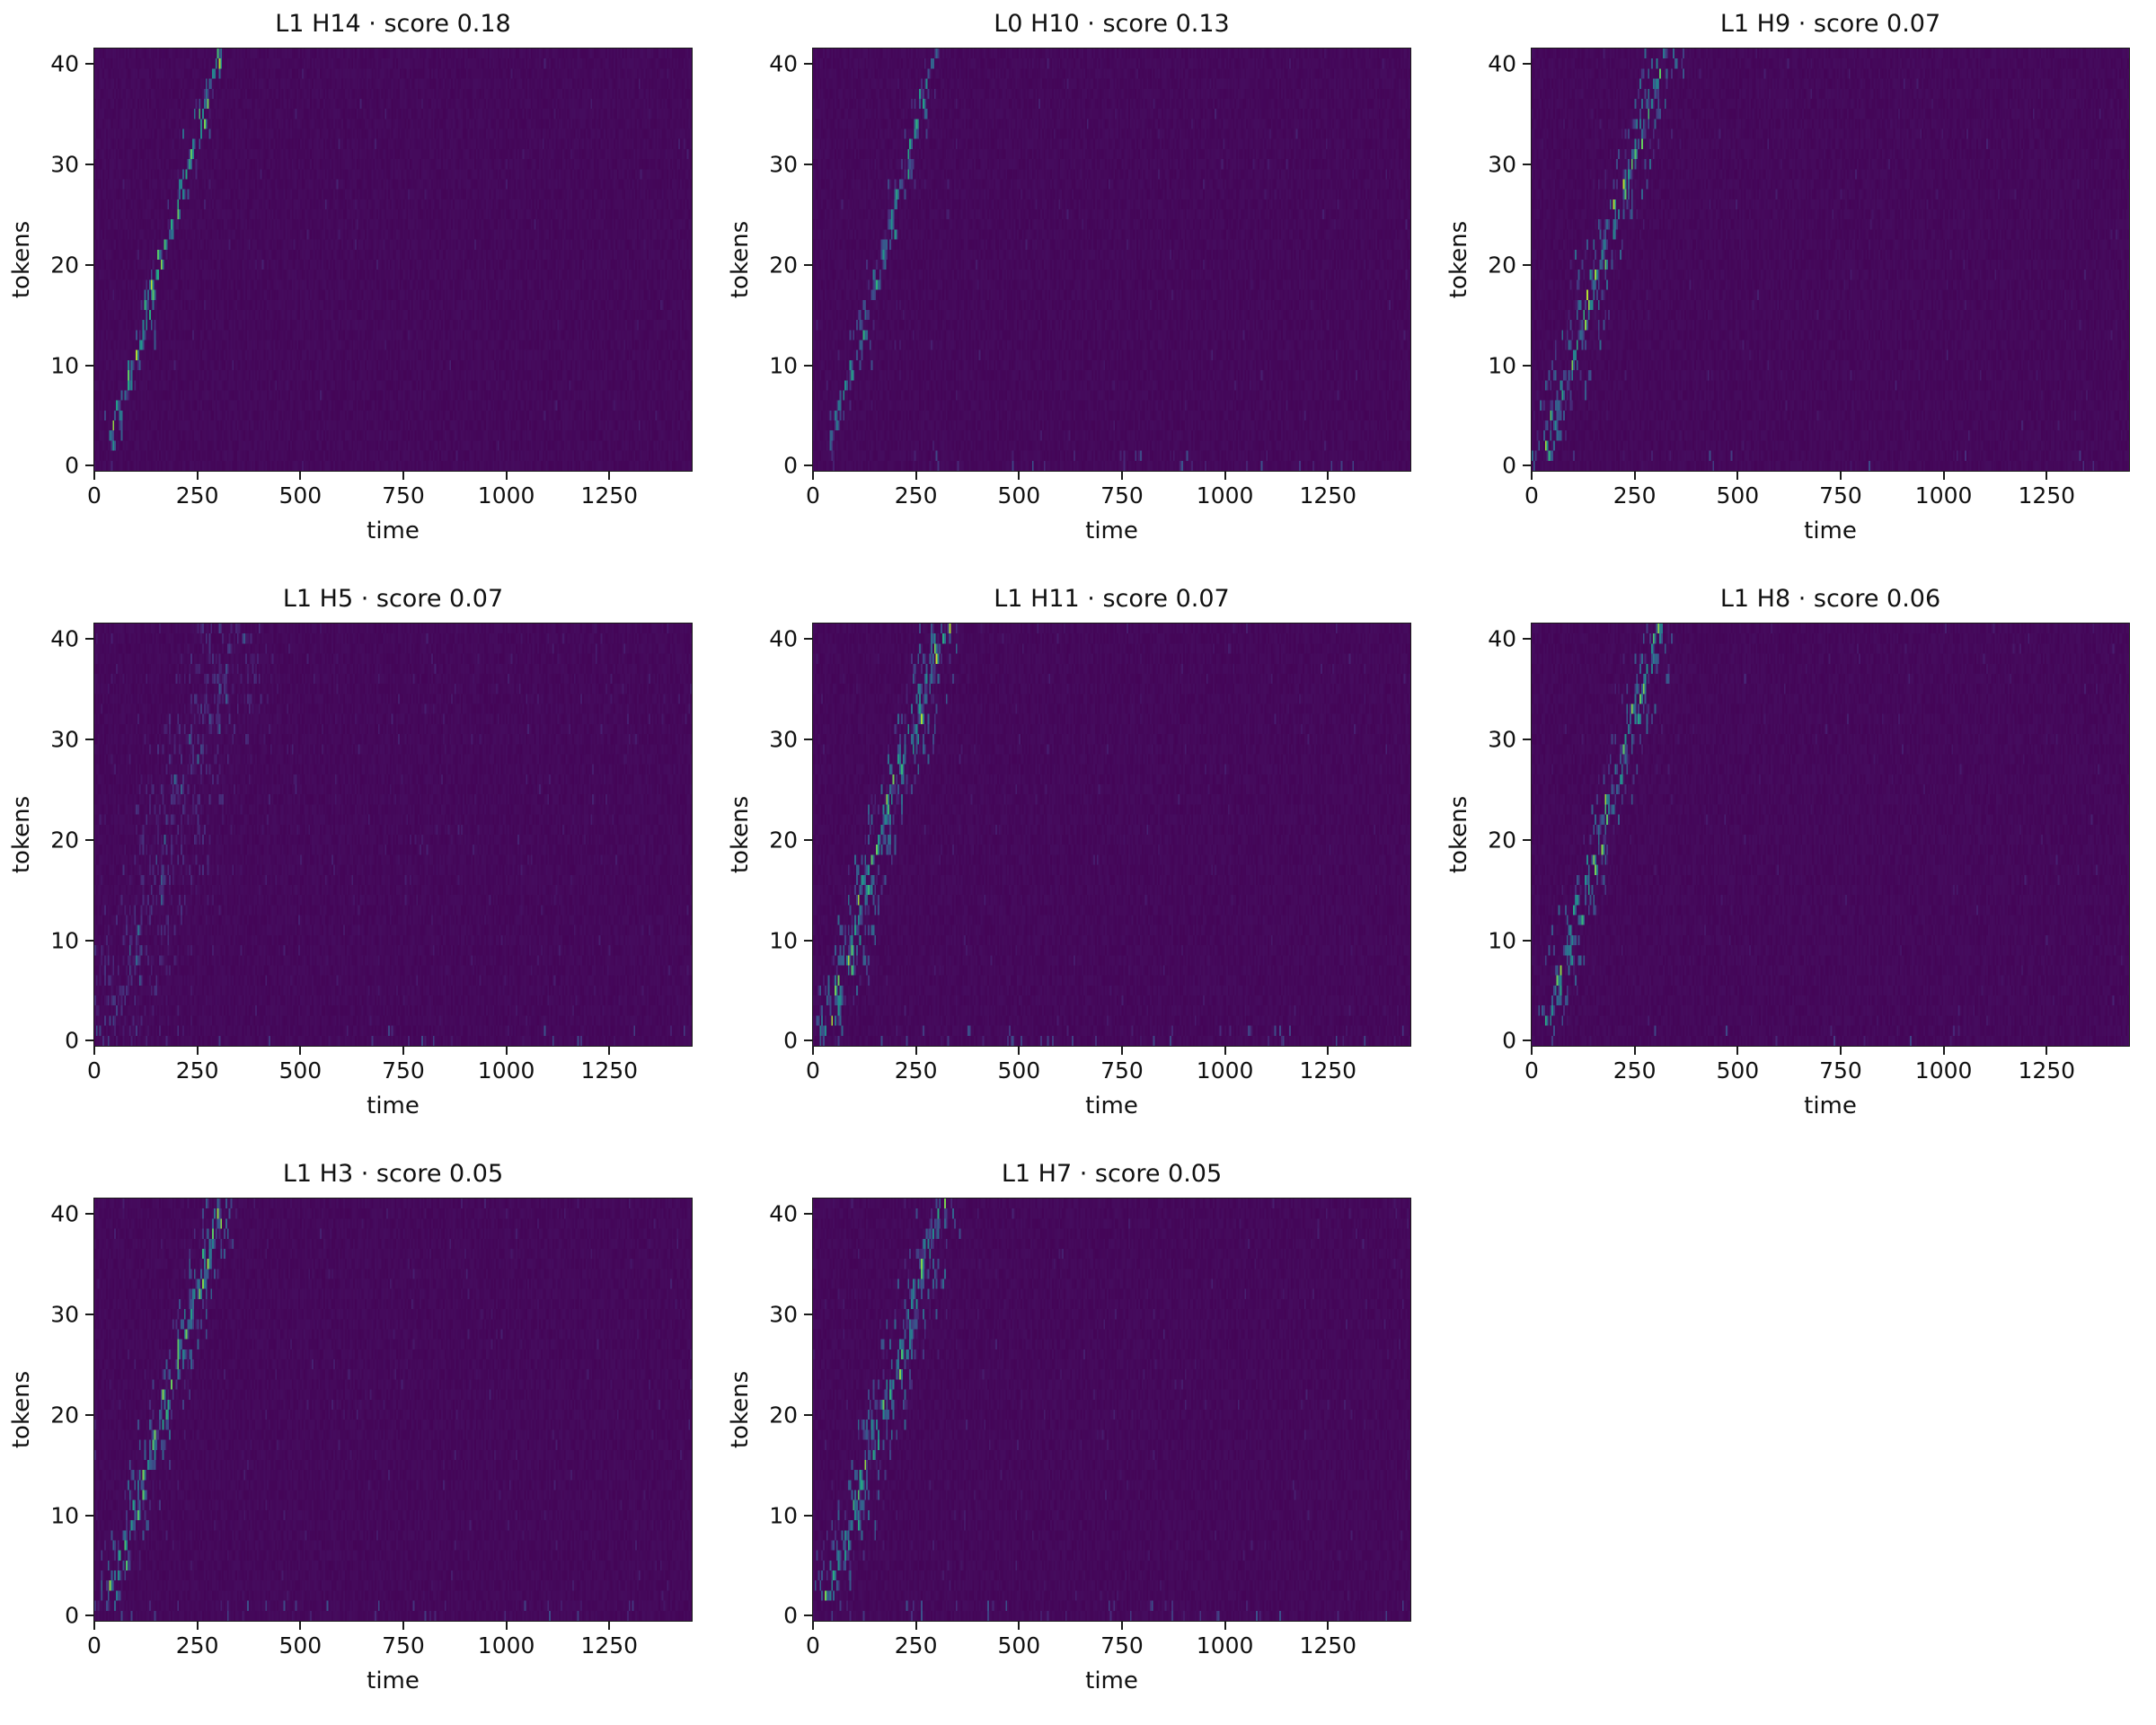 The width and height of the screenshot is (2156, 1725). I want to click on subplot-title: L1 H11 · score 0.07, so click(1112, 599).